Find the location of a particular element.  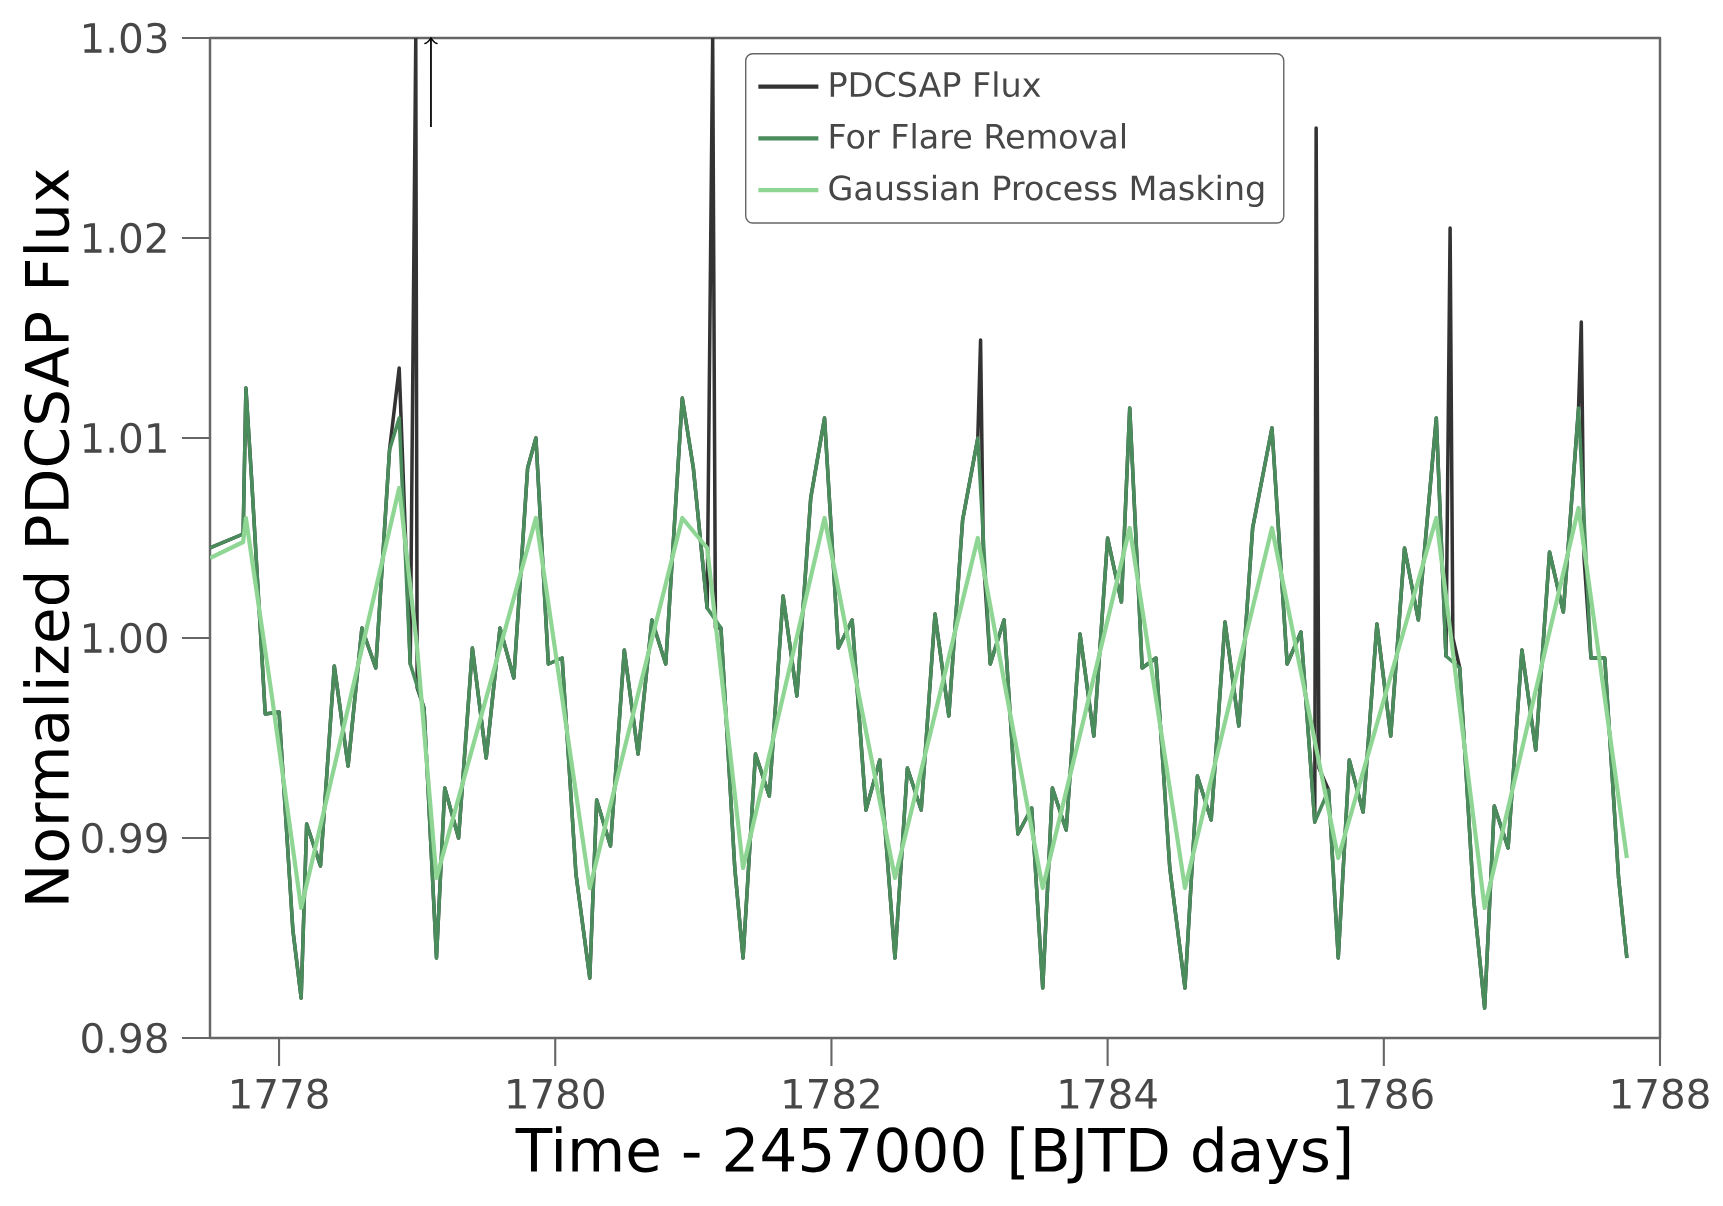

x-tick-label: 1782 is located at coordinates (831, 1094).